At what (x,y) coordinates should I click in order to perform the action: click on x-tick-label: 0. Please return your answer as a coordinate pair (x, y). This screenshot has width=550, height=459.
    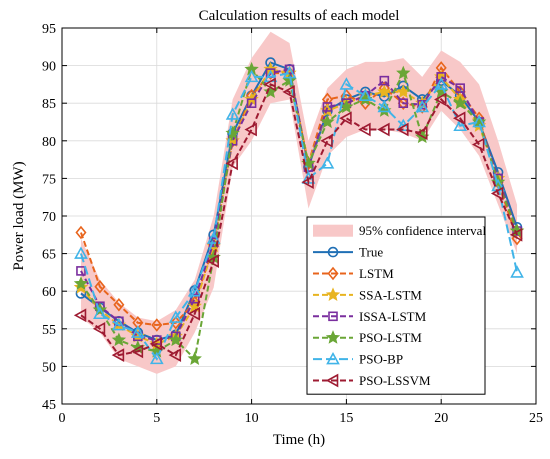
    Looking at the image, I should click on (62, 418).